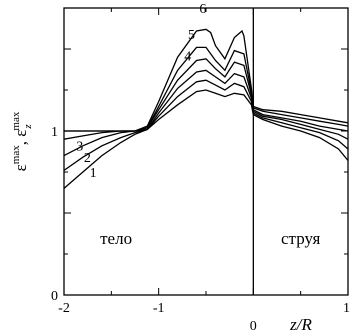 This screenshot has height=335, width=350. Describe the element at coordinates (301, 238) in the screenshot. I see `region-label: струя` at that location.